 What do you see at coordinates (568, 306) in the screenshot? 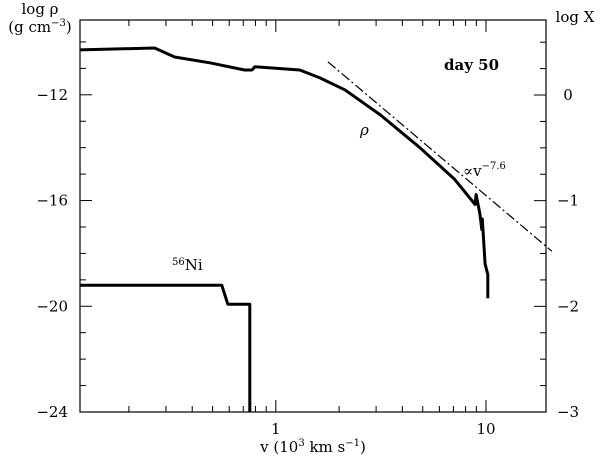
I see `y2-tick-label: −2` at bounding box center [568, 306].